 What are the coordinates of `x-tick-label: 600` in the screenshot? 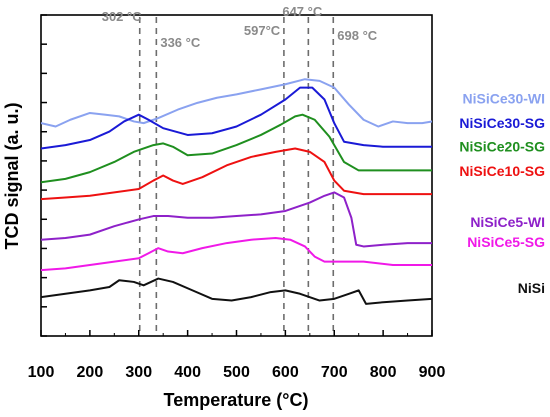 It's located at (285, 372).